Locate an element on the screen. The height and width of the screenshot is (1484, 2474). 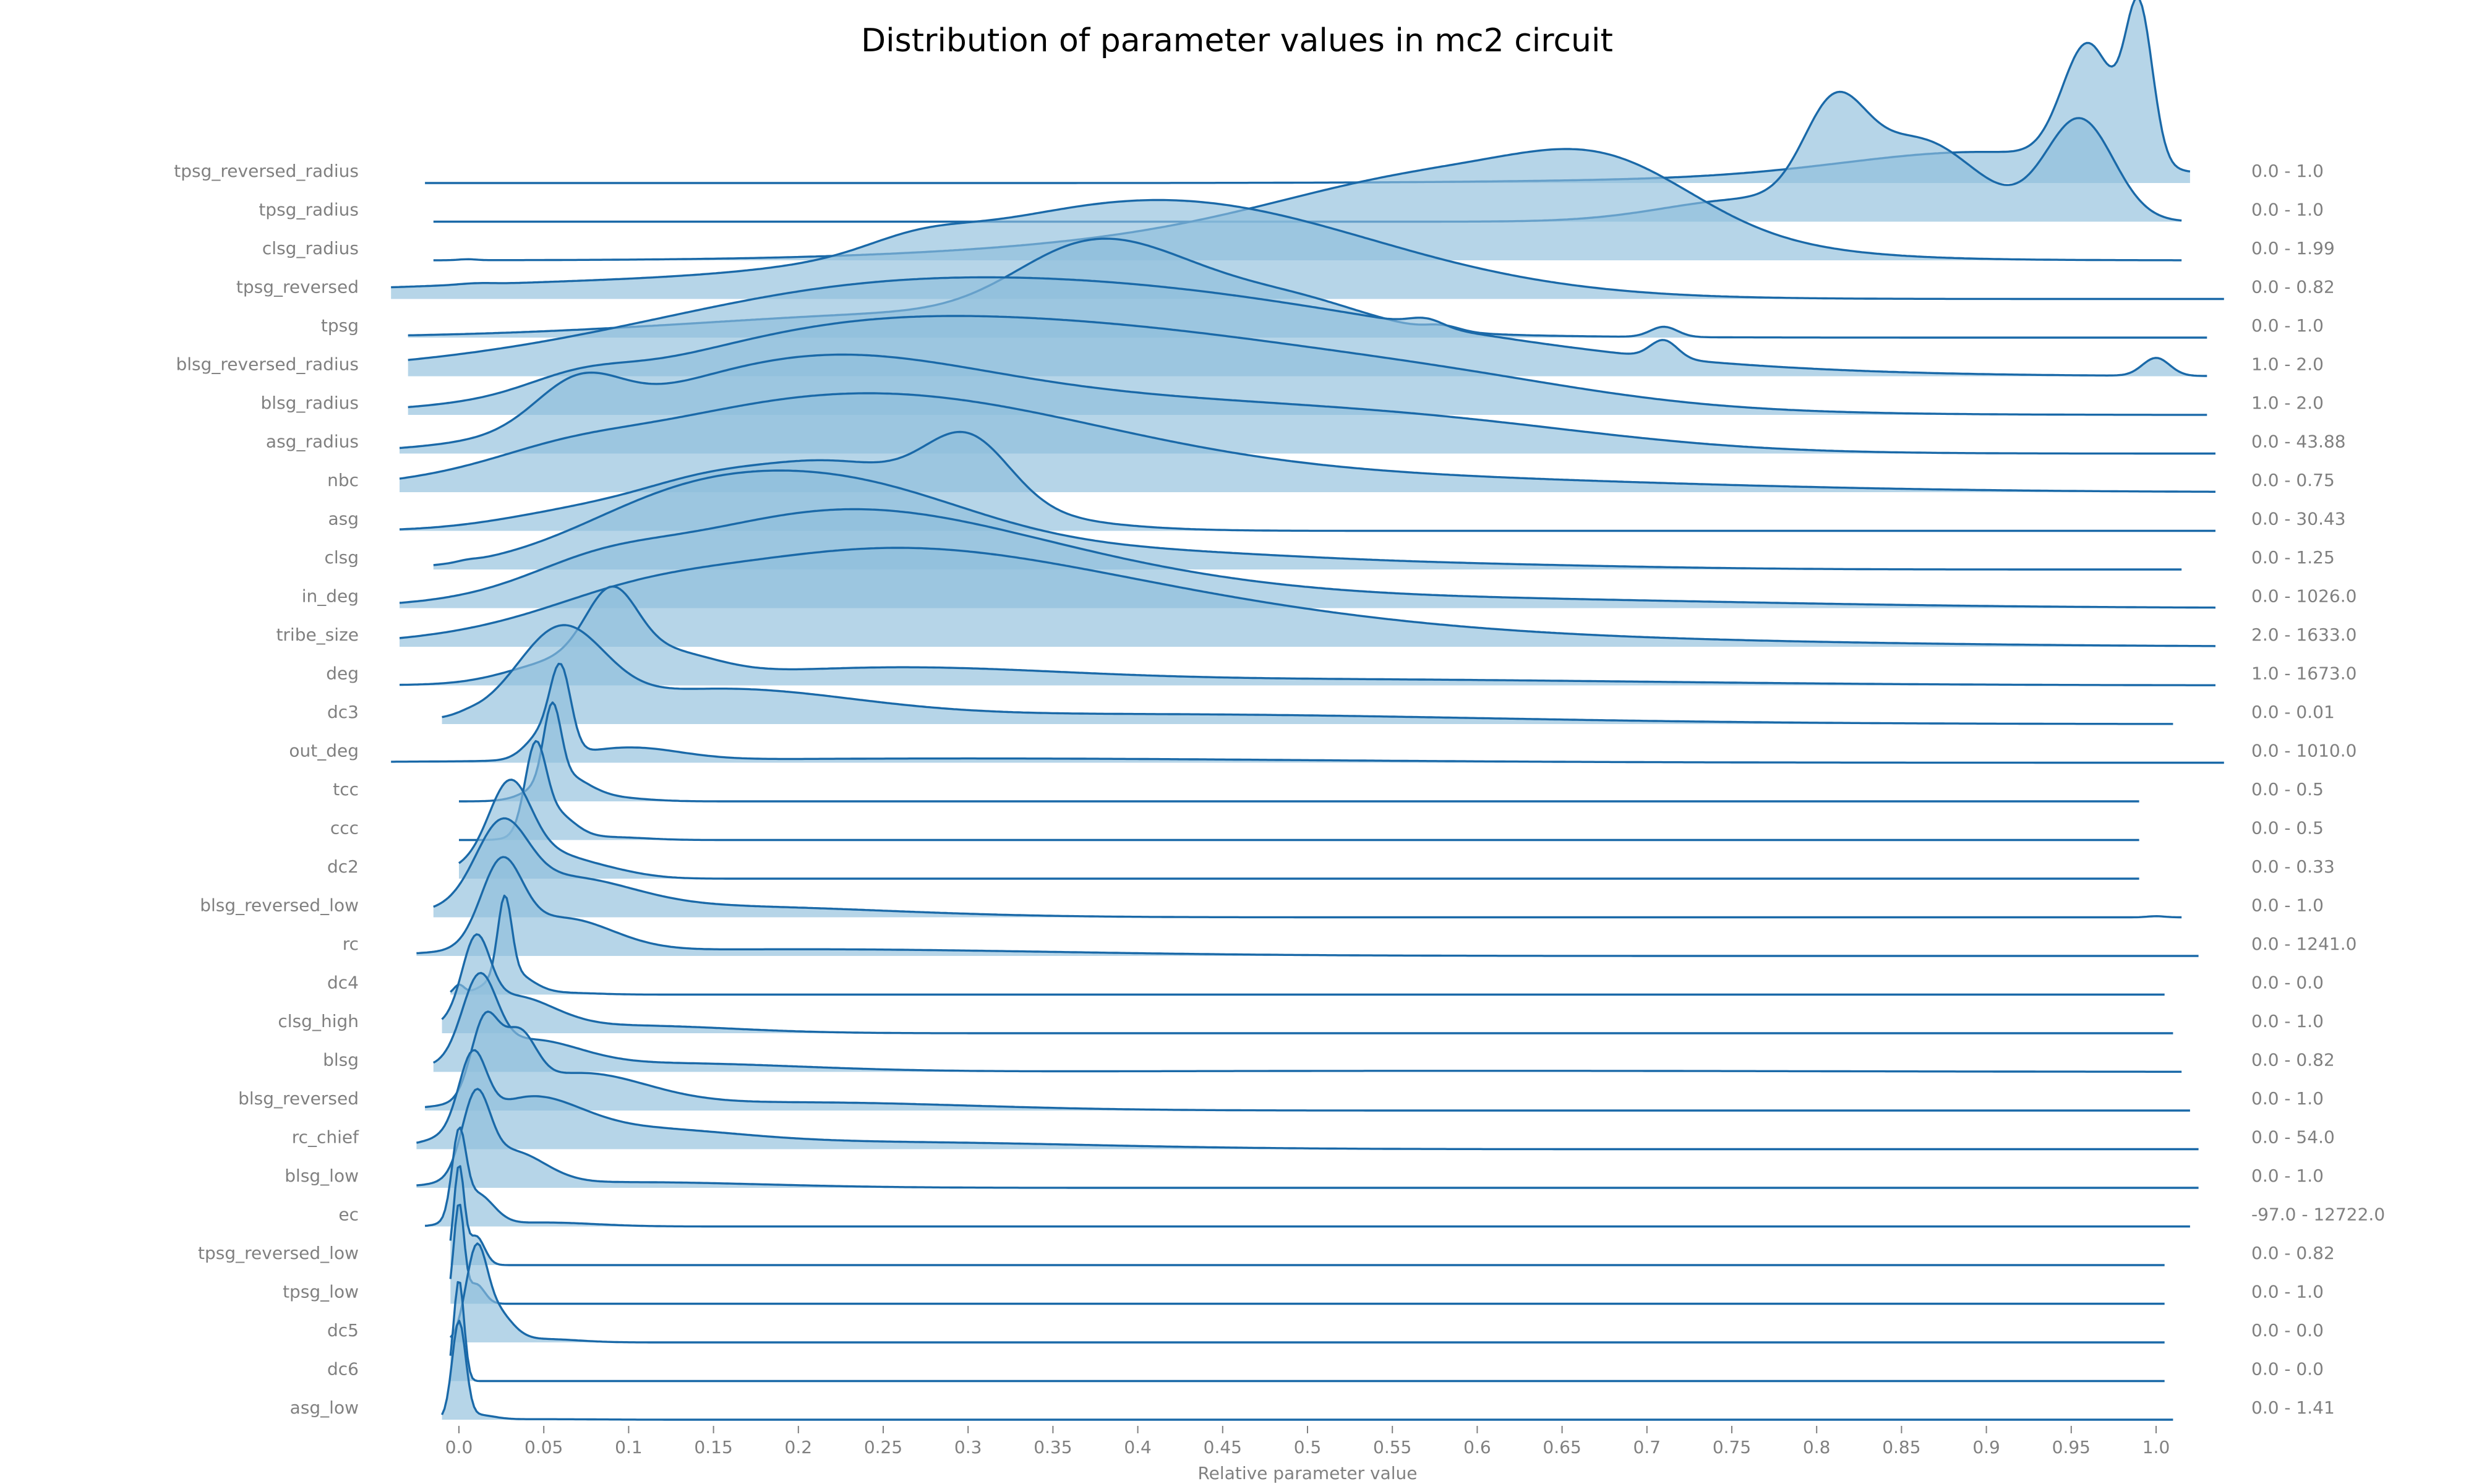
x-tick-label: 0.9 is located at coordinates (1986, 1447).